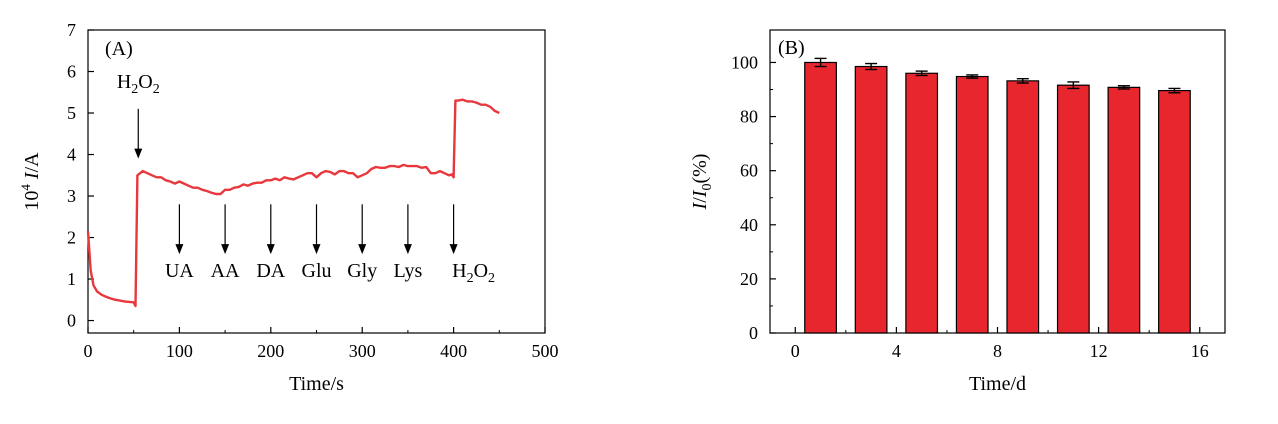  Describe the element at coordinates (270, 271) in the screenshot. I see `annotation-label: DA` at that location.